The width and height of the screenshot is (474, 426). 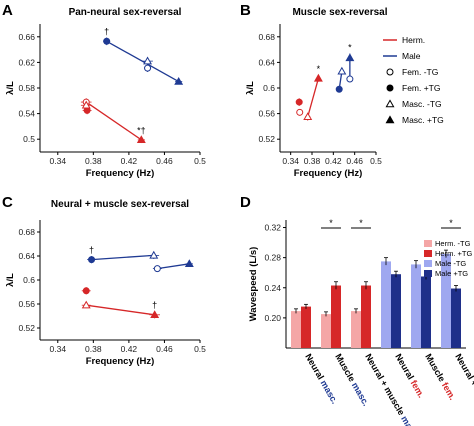 I want to click on bar-legend-label: Male +TG, so click(x=451, y=273).